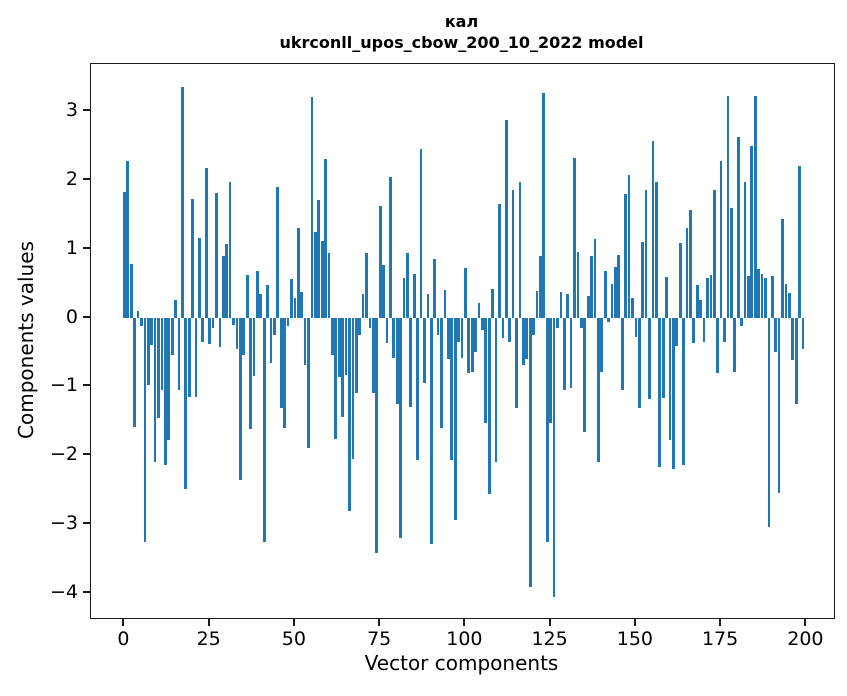  What do you see at coordinates (71, 247) in the screenshot?
I see `y-tick-label: 1` at bounding box center [71, 247].